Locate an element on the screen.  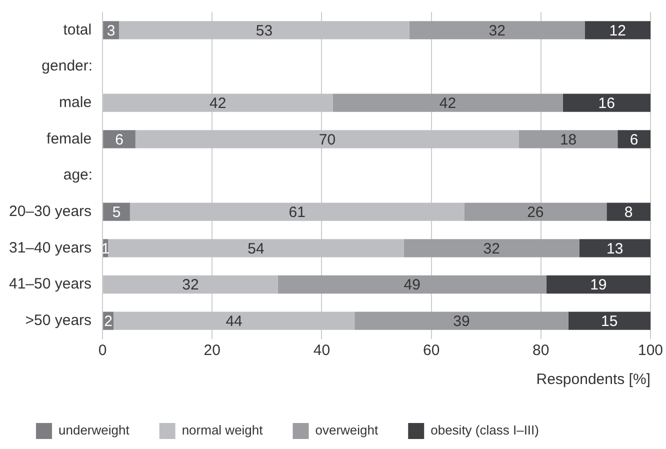
y-tick-label: 31–40 years is located at coordinates (50, 247).